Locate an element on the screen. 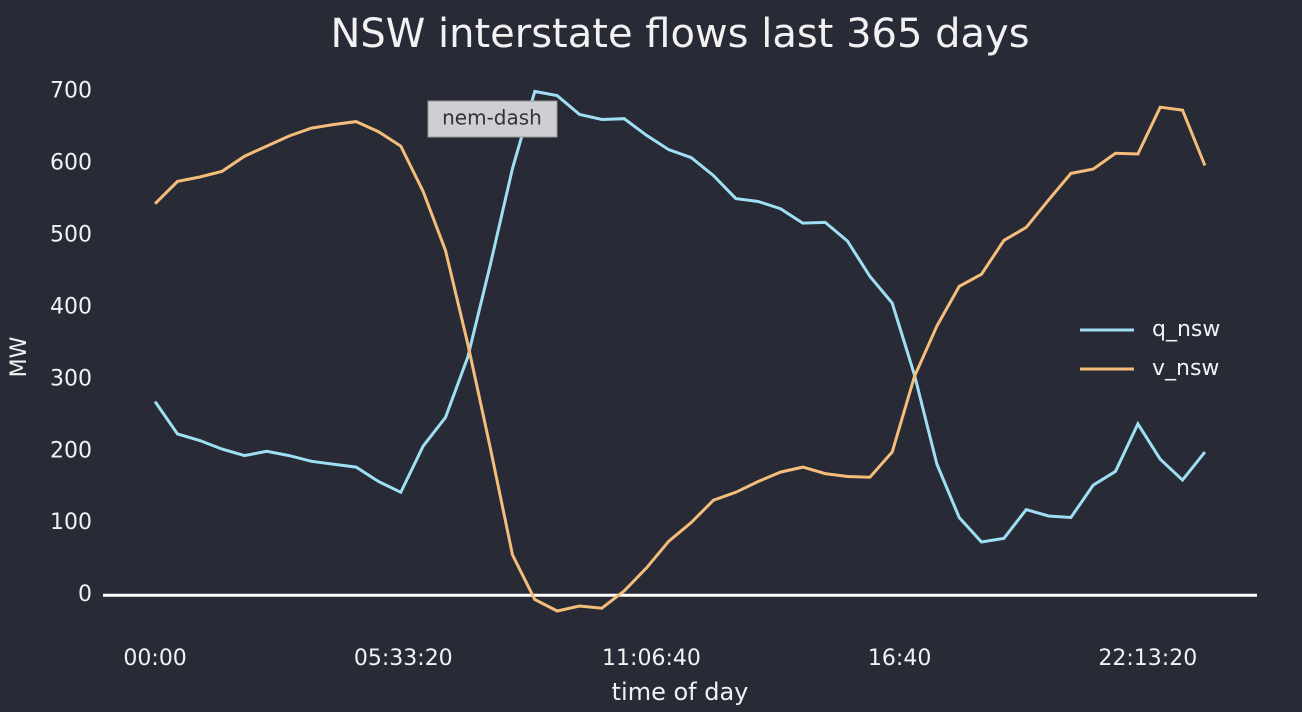 The height and width of the screenshot is (712, 1302). legend-label: q_nsw is located at coordinates (1186, 329).